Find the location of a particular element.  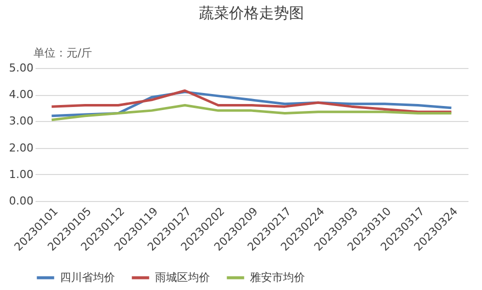

y-tick-label: 1.00 is located at coordinates (21, 174).